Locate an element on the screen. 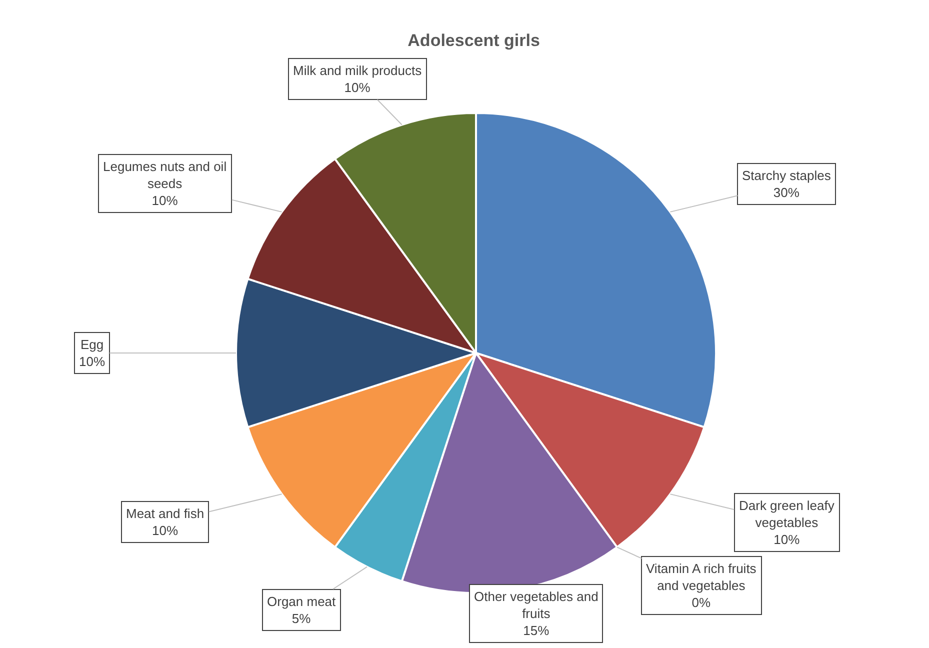 The image size is (929, 648). text: 0% is located at coordinates (701, 602).